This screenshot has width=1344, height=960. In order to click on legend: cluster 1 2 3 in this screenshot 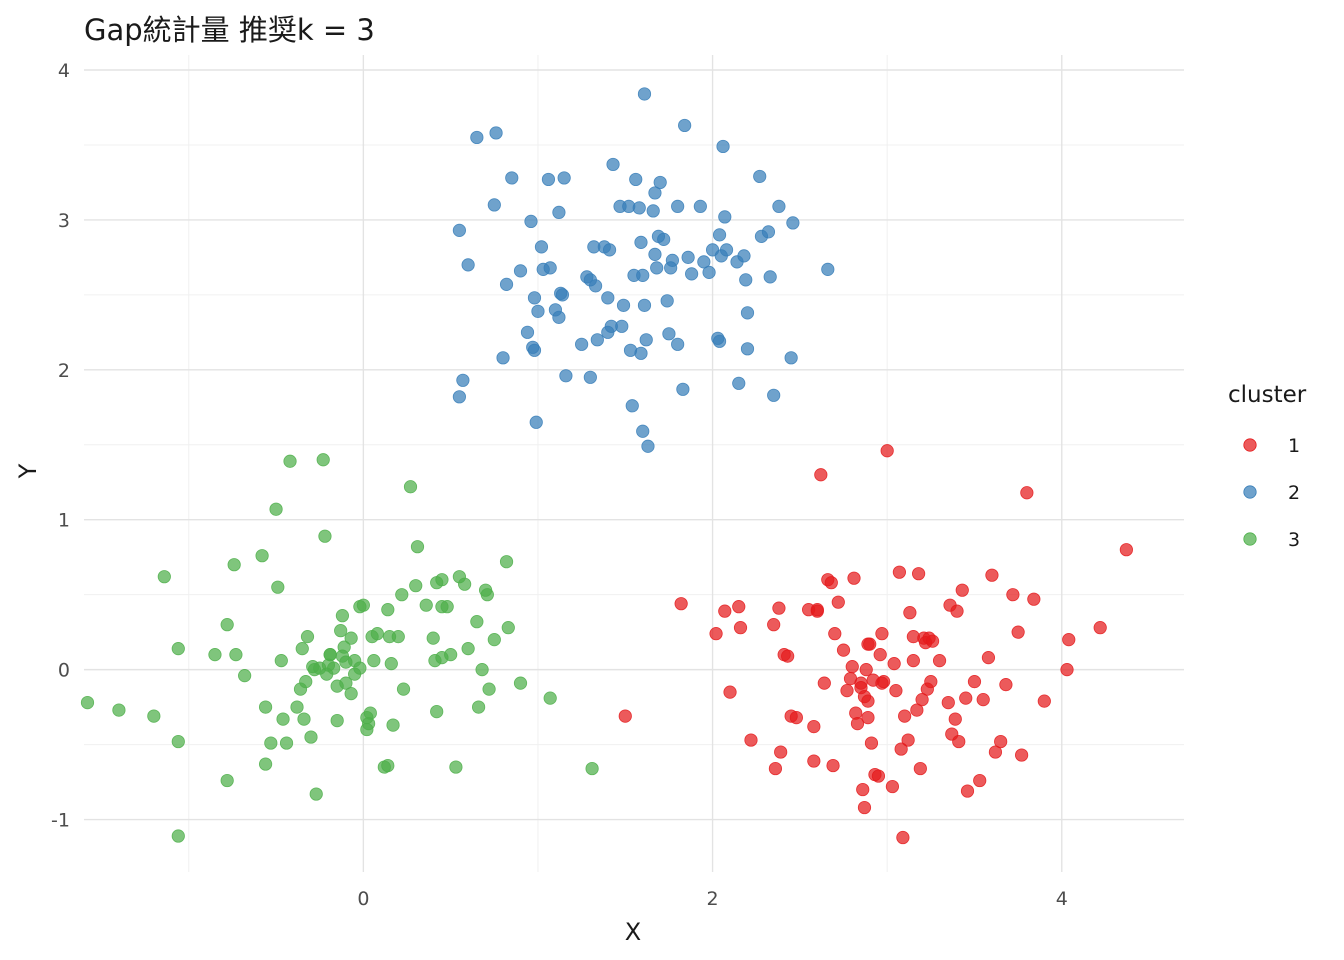, I will do `click(1267, 466)`.